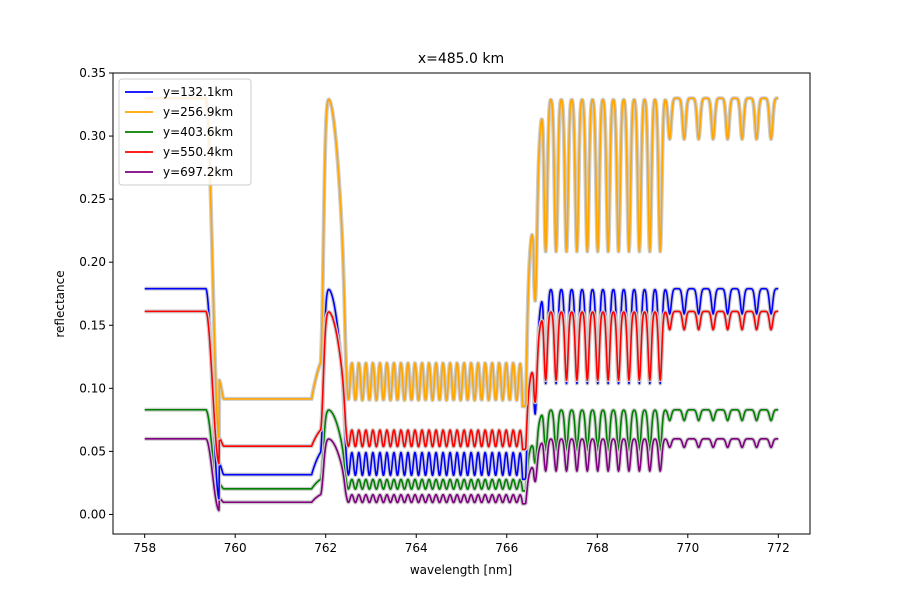  What do you see at coordinates (506, 548) in the screenshot?
I see `x-tick-label: 766` at bounding box center [506, 548].